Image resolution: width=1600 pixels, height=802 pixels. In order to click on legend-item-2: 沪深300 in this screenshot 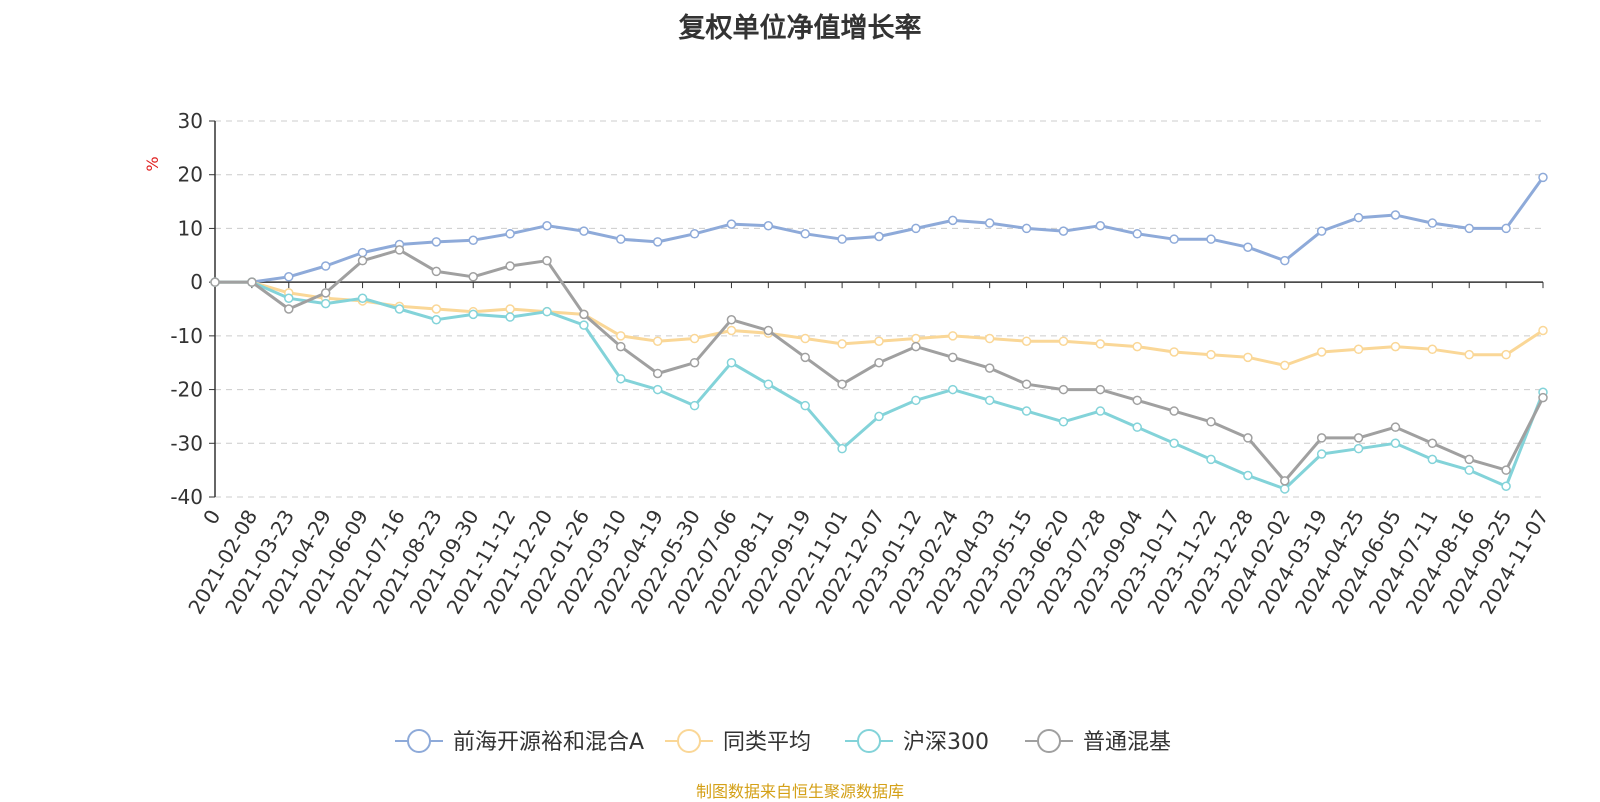, I will do `click(917, 742)`.